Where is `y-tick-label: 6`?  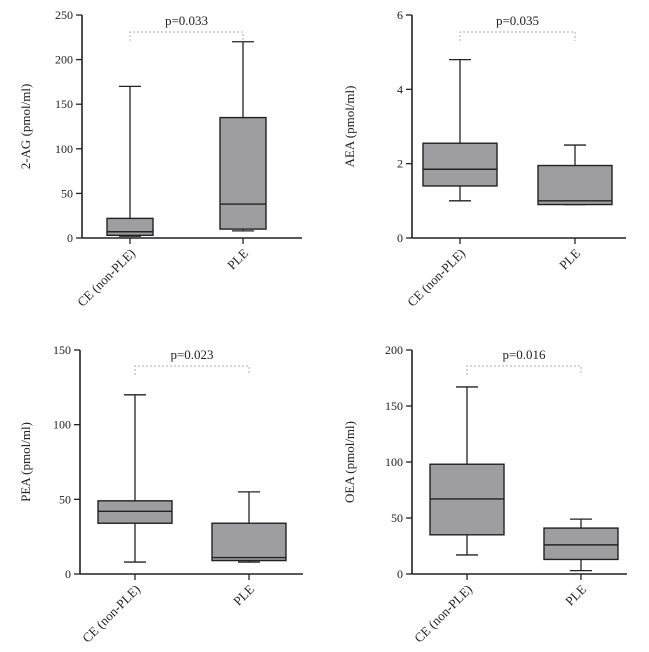 y-tick-label: 6 is located at coordinates (400, 15).